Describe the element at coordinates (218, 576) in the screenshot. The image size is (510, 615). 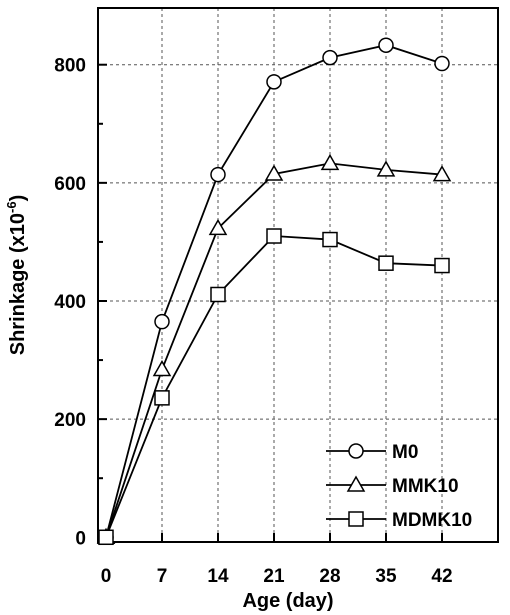
I see `x-tick-label: 14` at that location.